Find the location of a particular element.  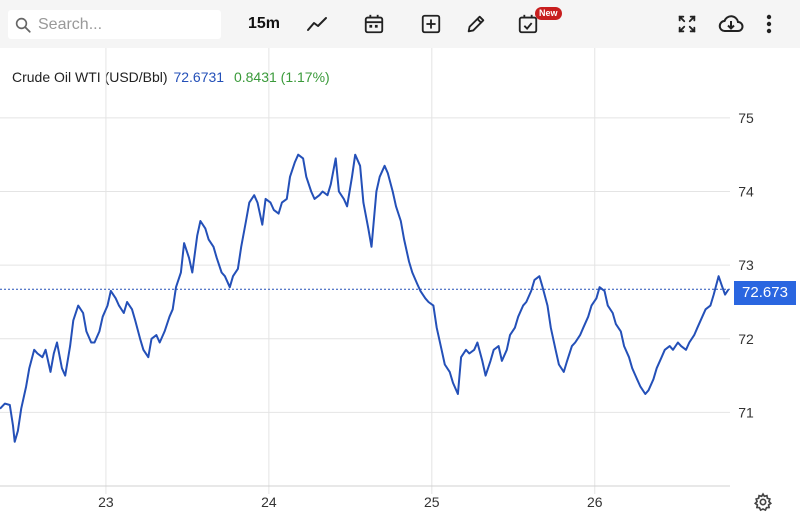

cloud-download-icon is located at coordinates (731, 23).